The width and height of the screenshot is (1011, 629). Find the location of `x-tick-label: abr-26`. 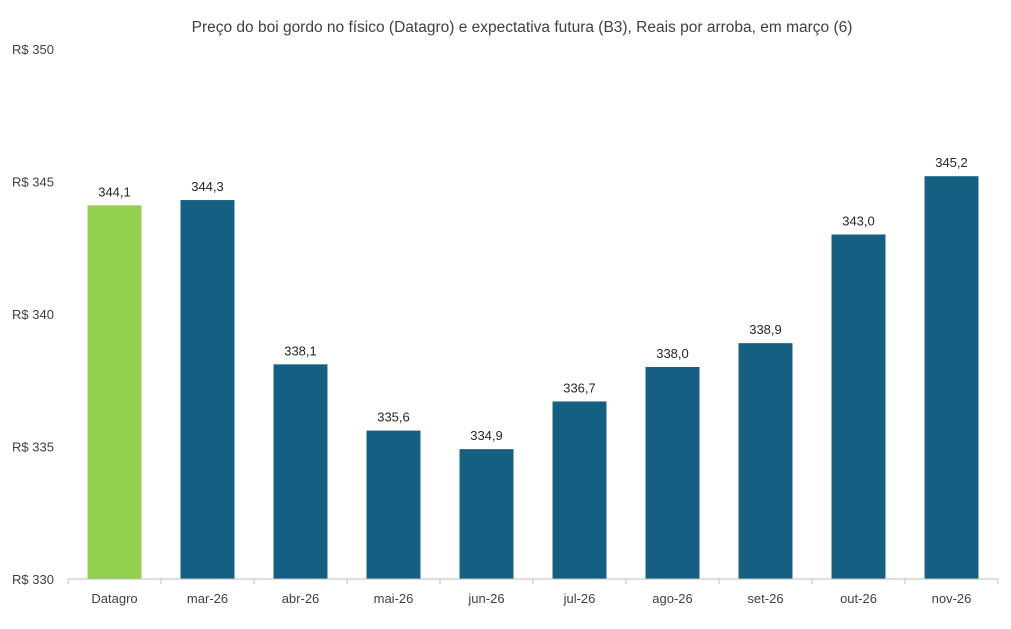

x-tick-label: abr-26 is located at coordinates (301, 598).